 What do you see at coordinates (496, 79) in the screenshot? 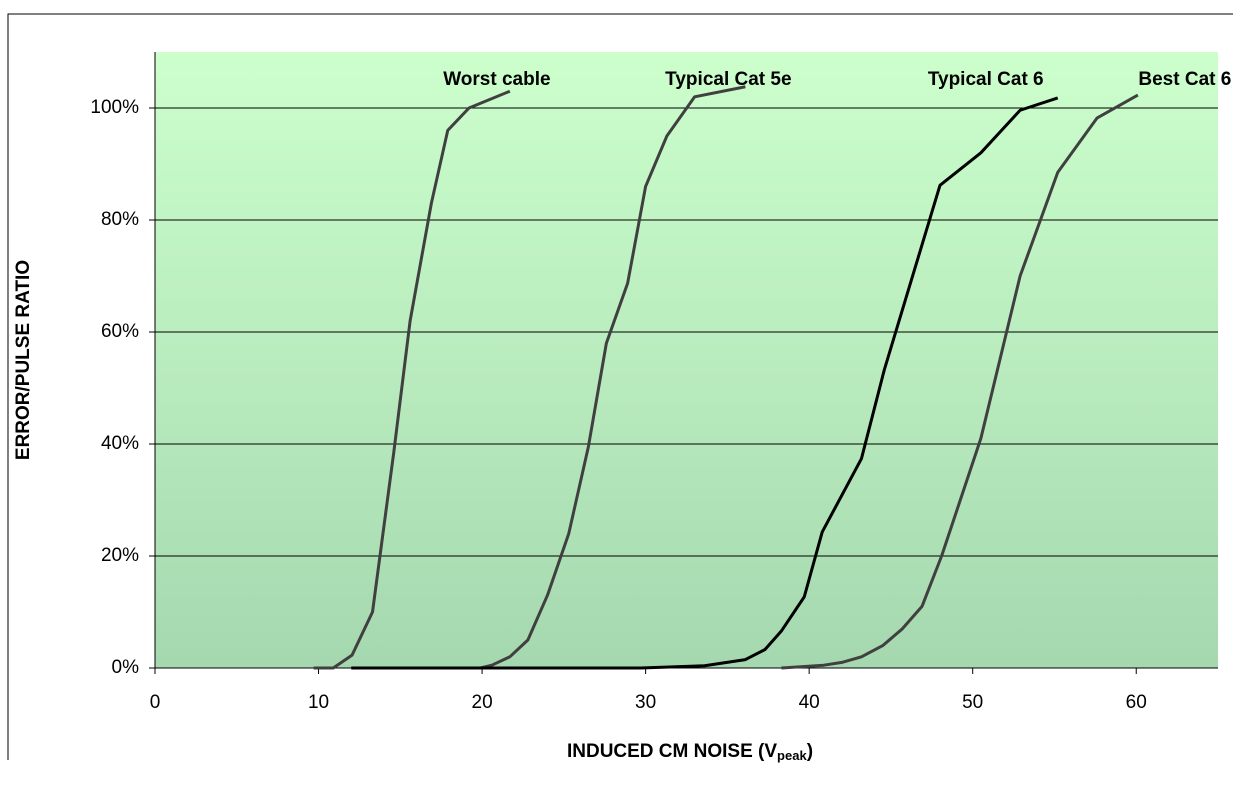
I see `series-label: Worst cable` at bounding box center [496, 79].